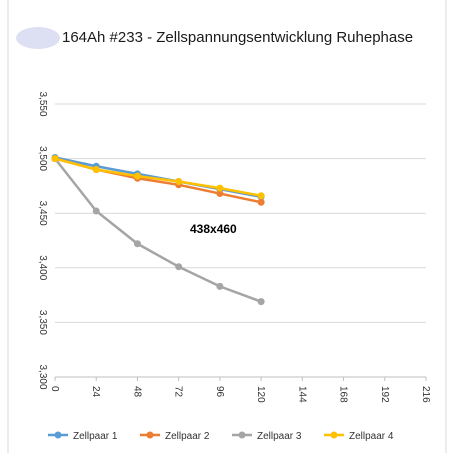 Image resolution: width=454 pixels, height=453 pixels. I want to click on x-tick-label: 168, so click(343, 394).